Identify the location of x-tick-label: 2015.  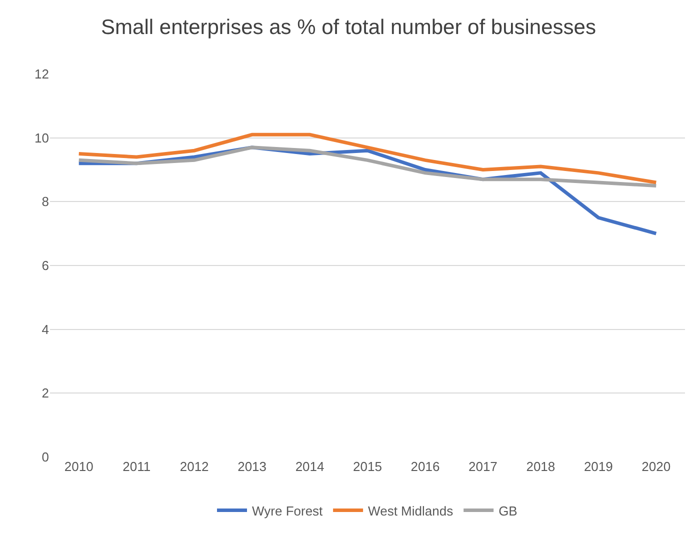
(367, 466).